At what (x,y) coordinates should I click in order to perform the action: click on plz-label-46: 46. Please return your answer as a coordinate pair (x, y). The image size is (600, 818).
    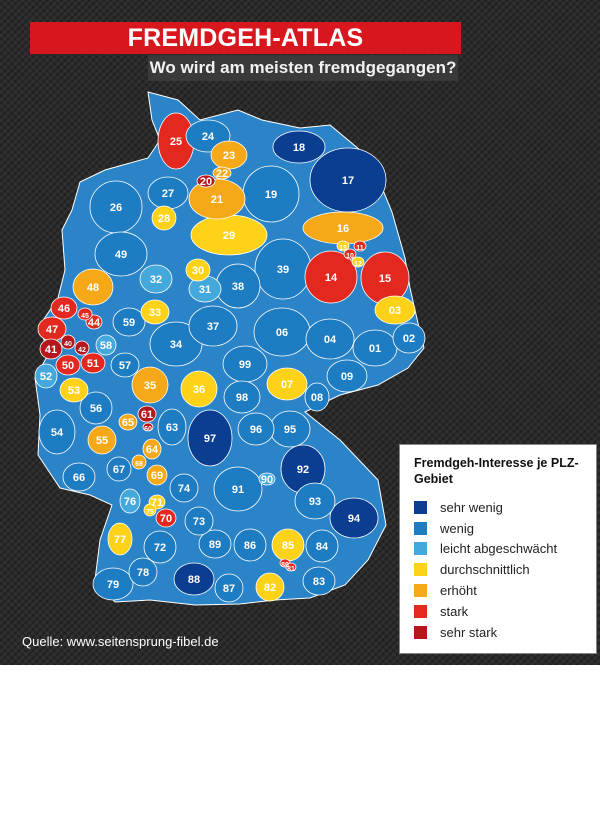
    Looking at the image, I should click on (64, 309).